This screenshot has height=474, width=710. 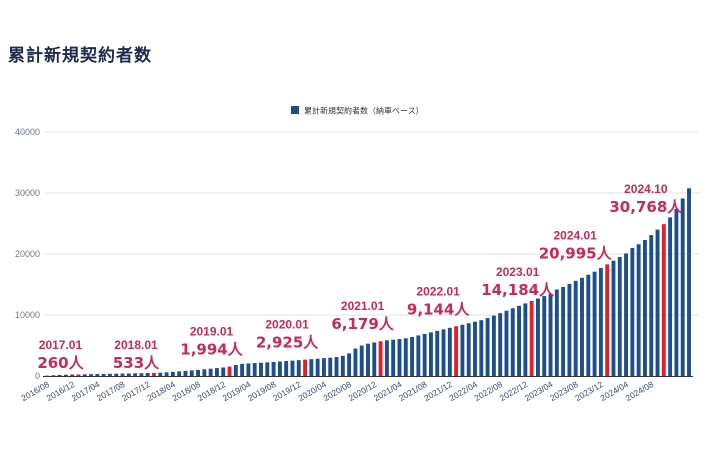 I want to click on annotation-date: 2018.01, so click(x=136, y=345).